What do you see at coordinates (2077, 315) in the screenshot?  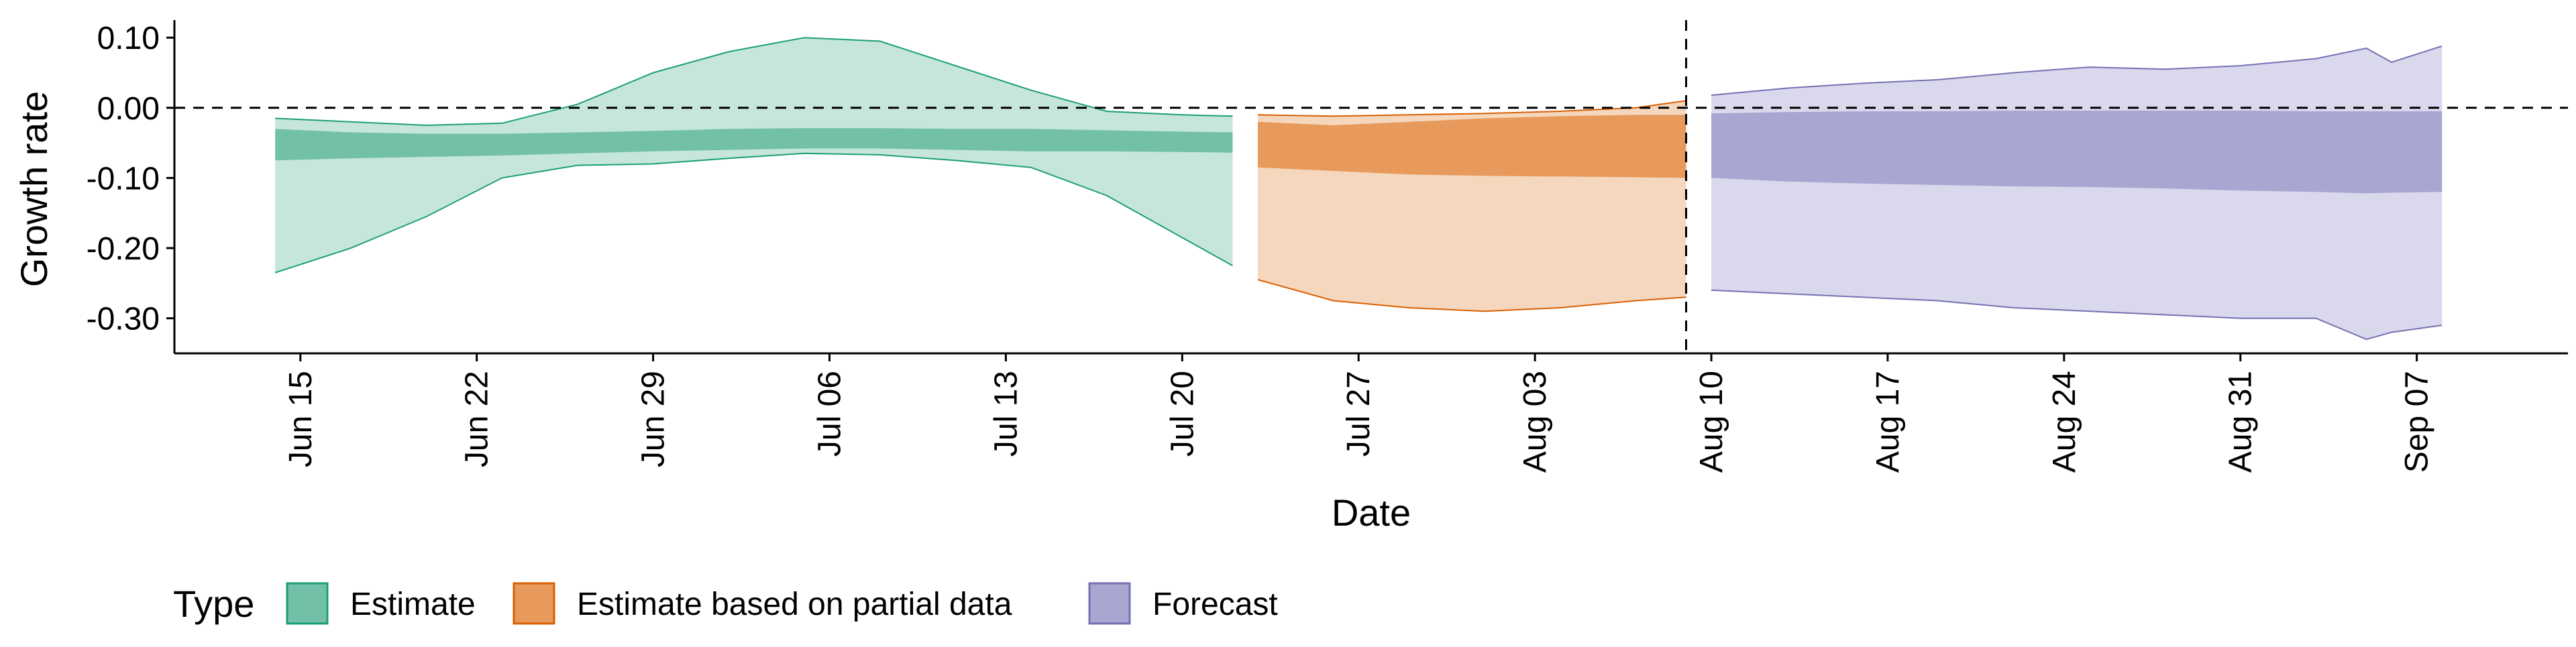 I see `series-2-lower-edge` at bounding box center [2077, 315].